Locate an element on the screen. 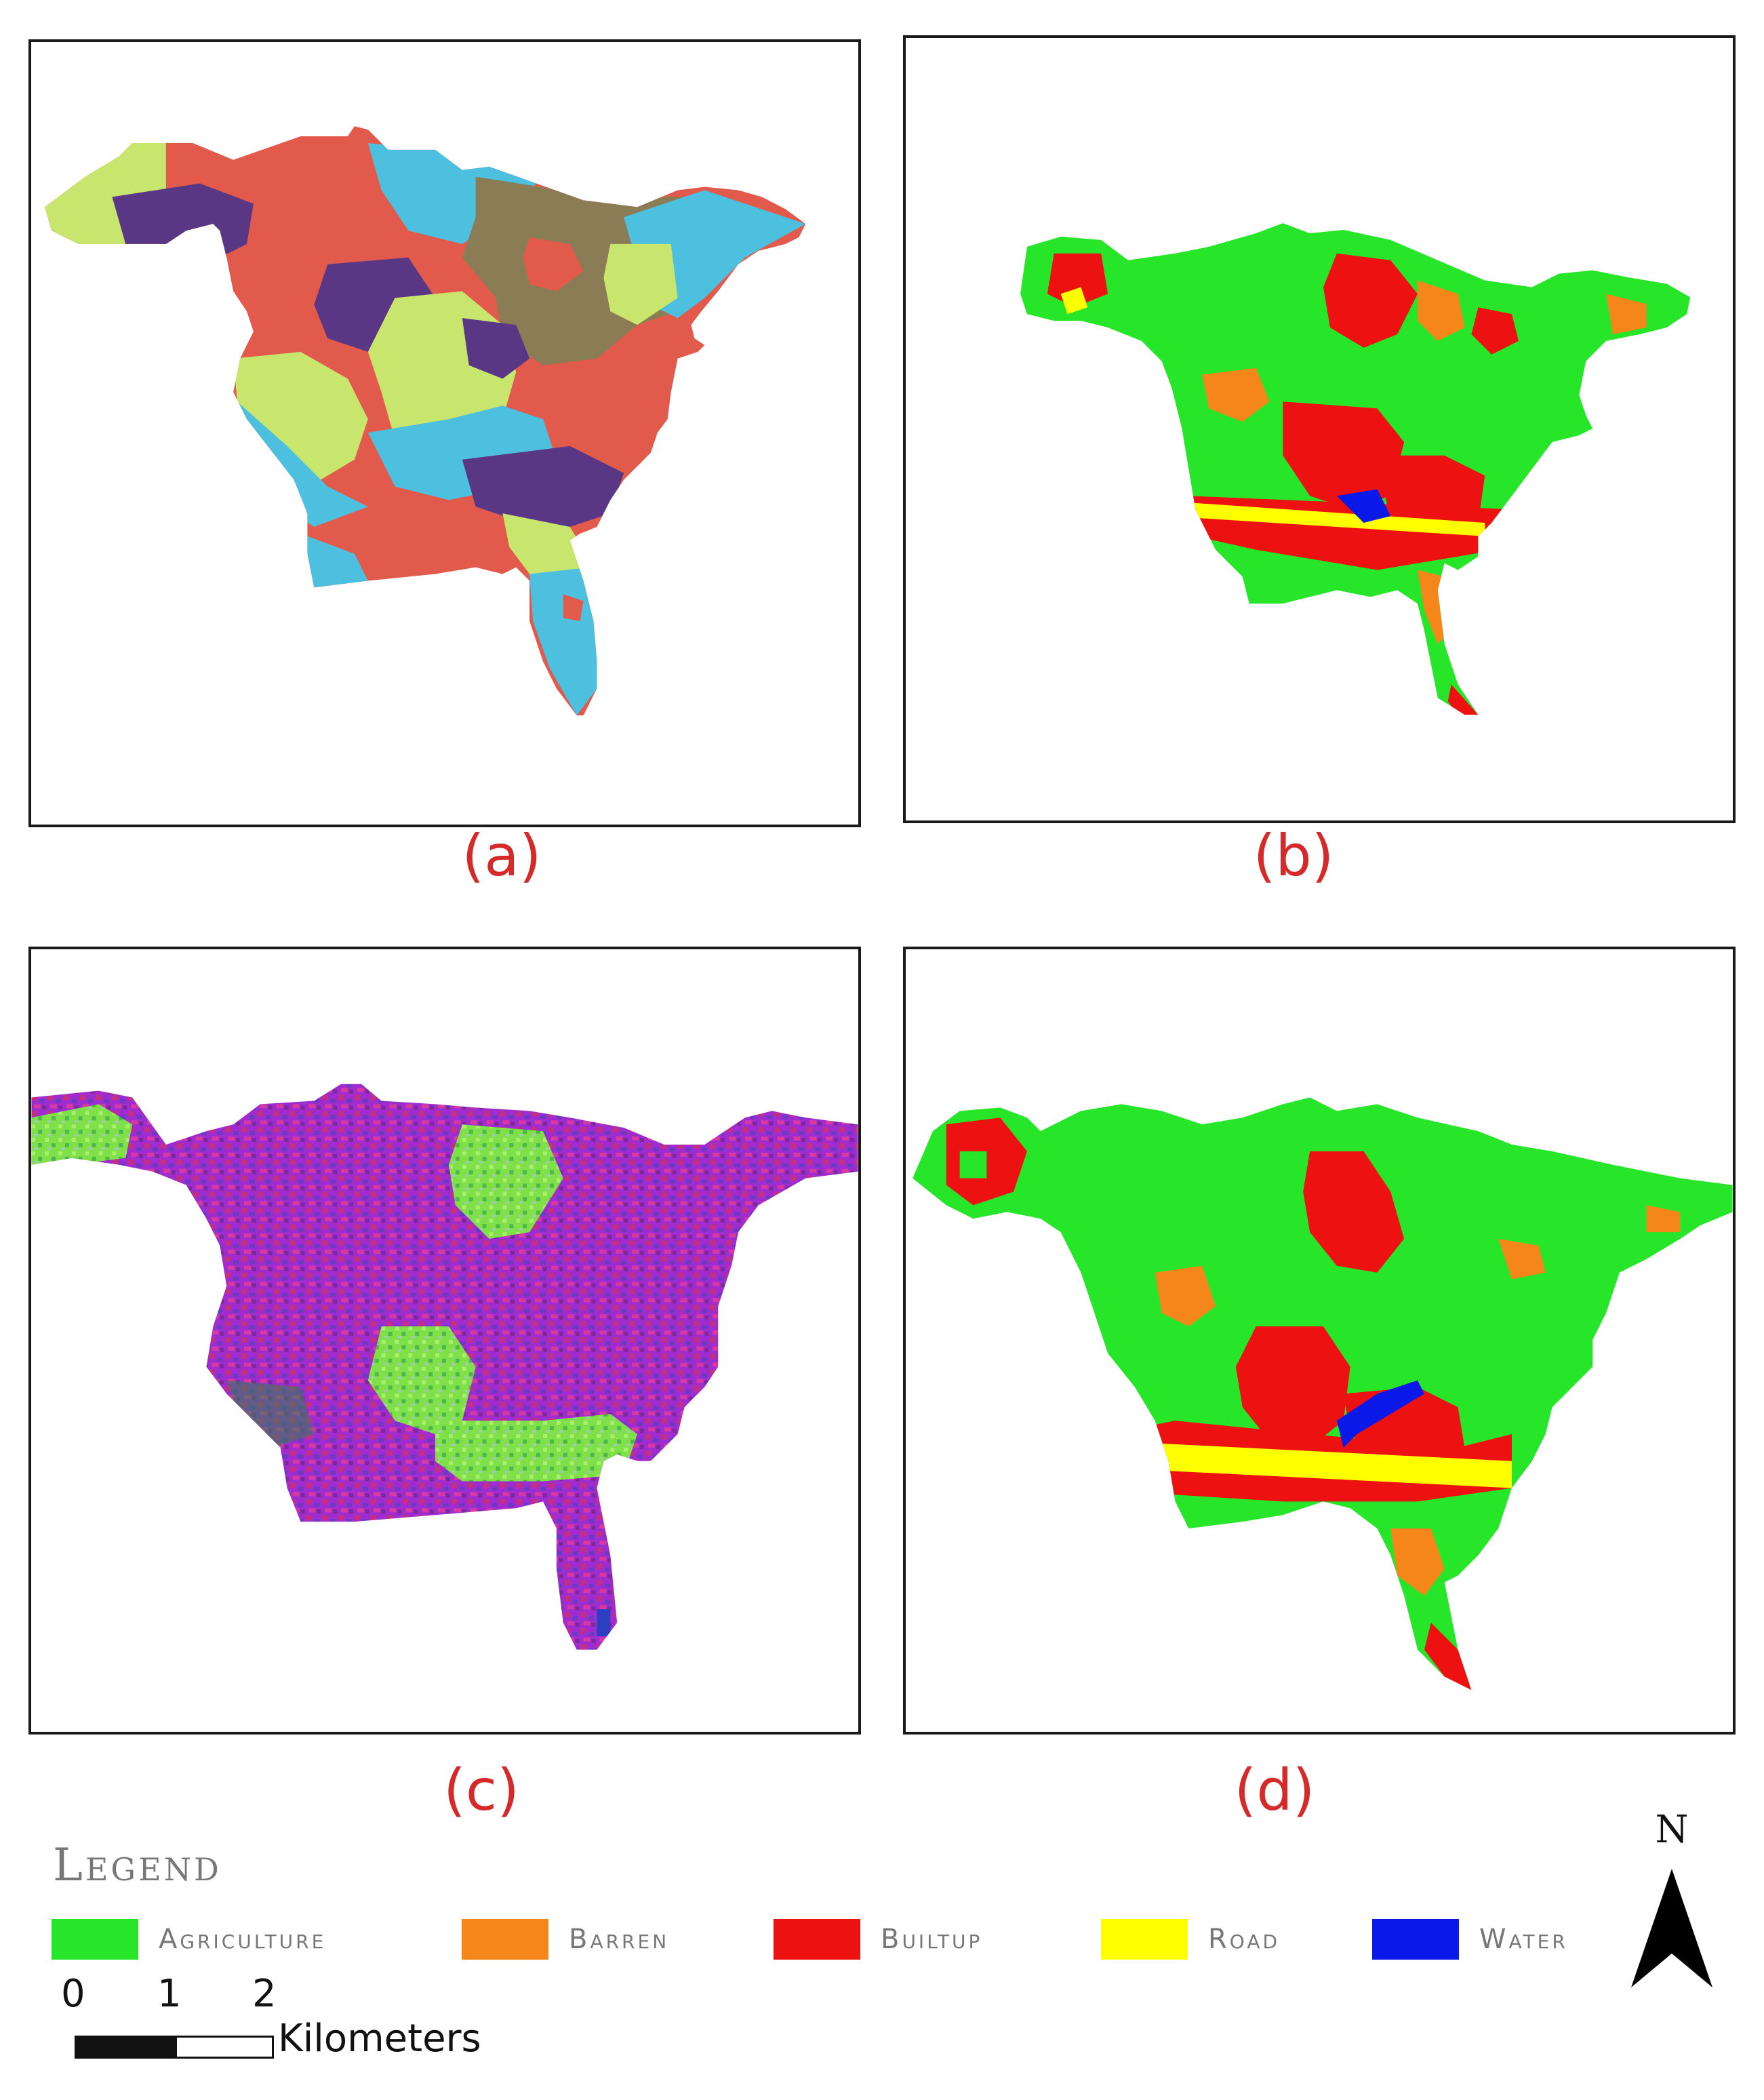 The width and height of the screenshot is (1764, 2100). legend-swatch-agriculture is located at coordinates (95, 1939).